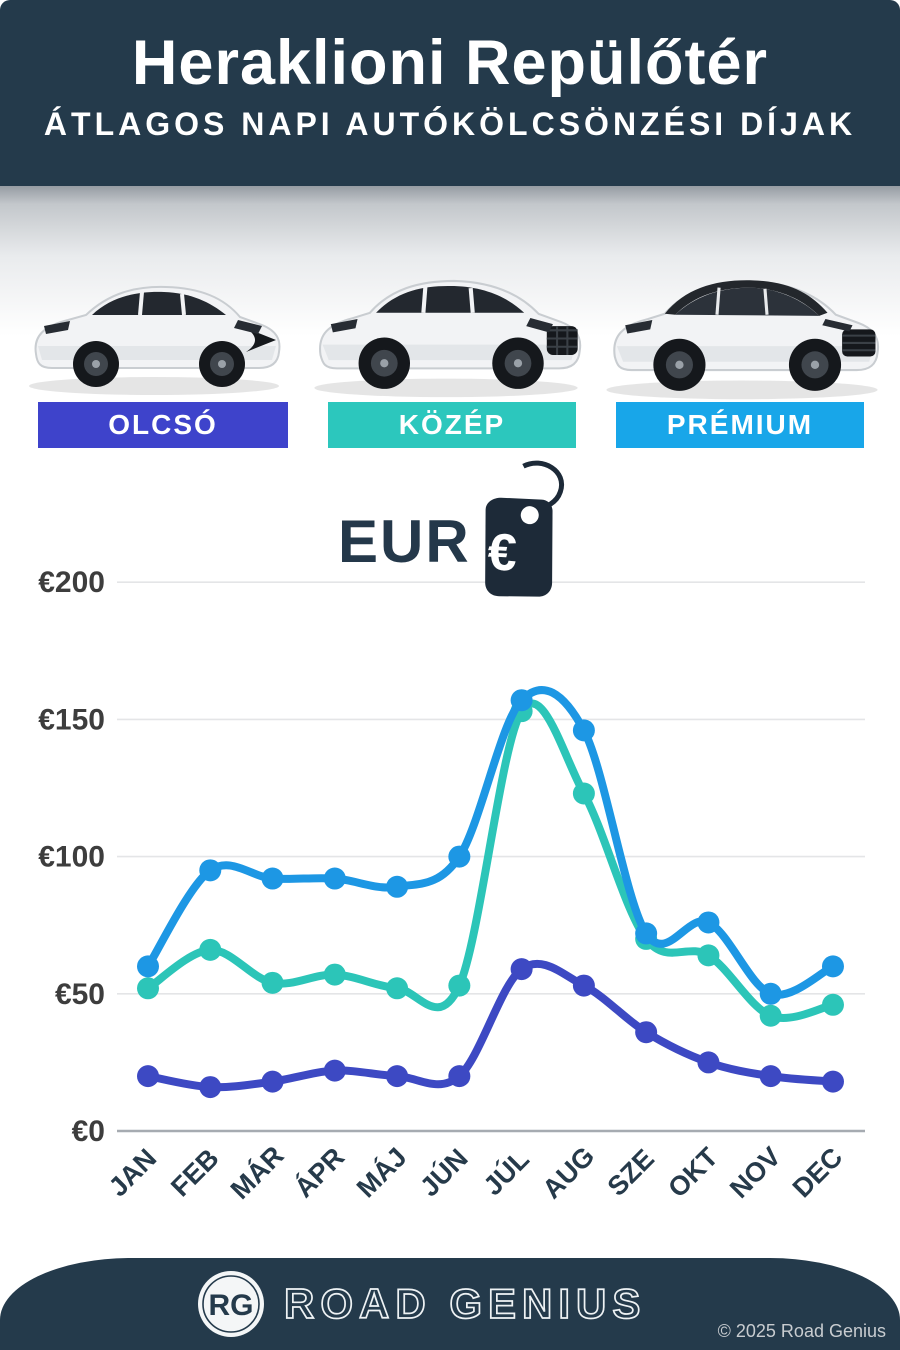  I want to click on page-subtitle: ÁTLAGOS NAPI AUTÓKÖLCSÖNZÉSI DÍJAK, so click(450, 124).